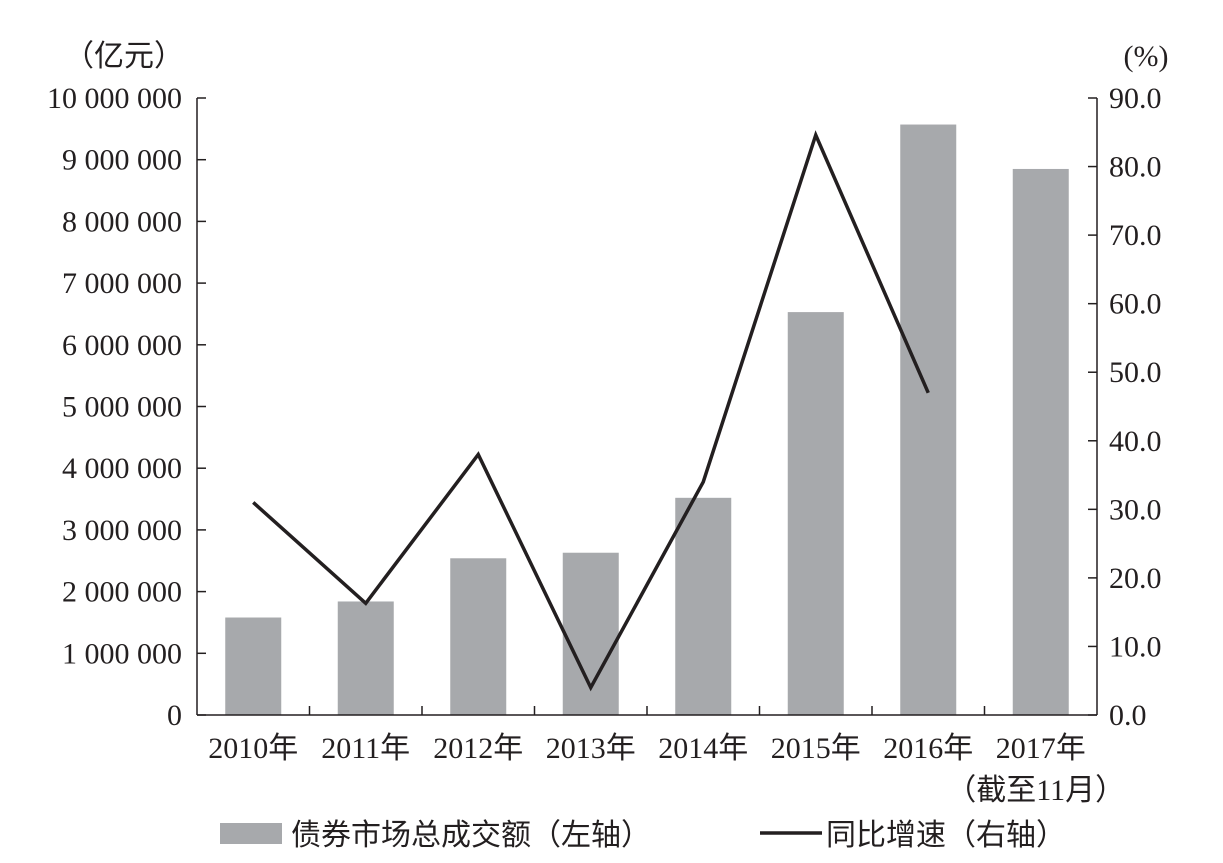  Describe the element at coordinates (122, 221) in the screenshot. I see `left-tick-label-8: 8 000 000` at that location.